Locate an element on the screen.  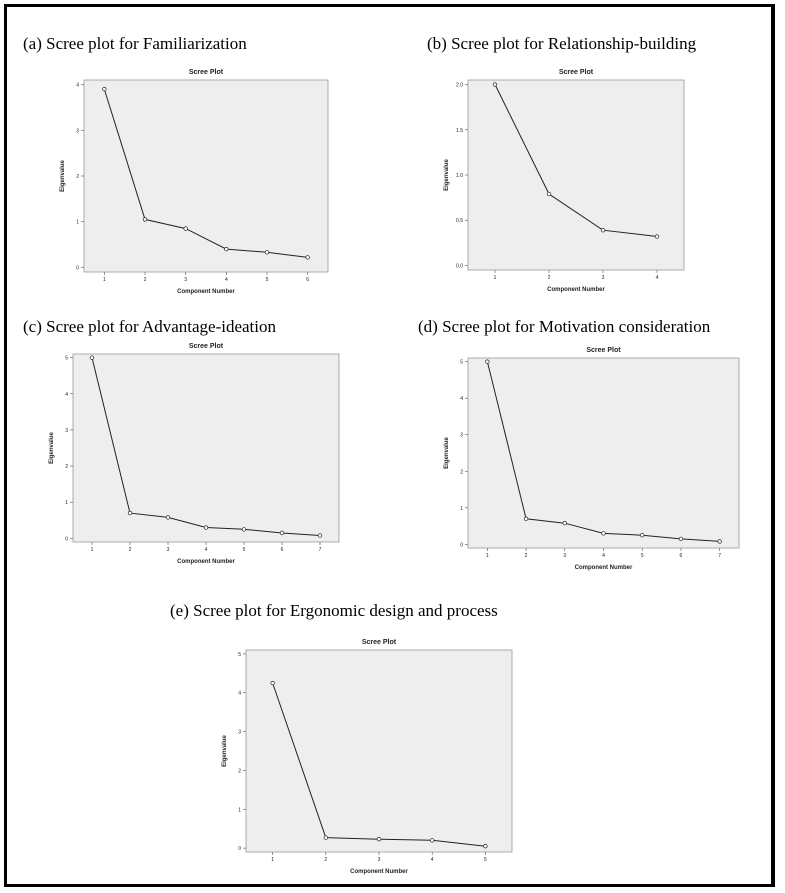
y-tick-label: 1.5 is located at coordinates (459, 131).